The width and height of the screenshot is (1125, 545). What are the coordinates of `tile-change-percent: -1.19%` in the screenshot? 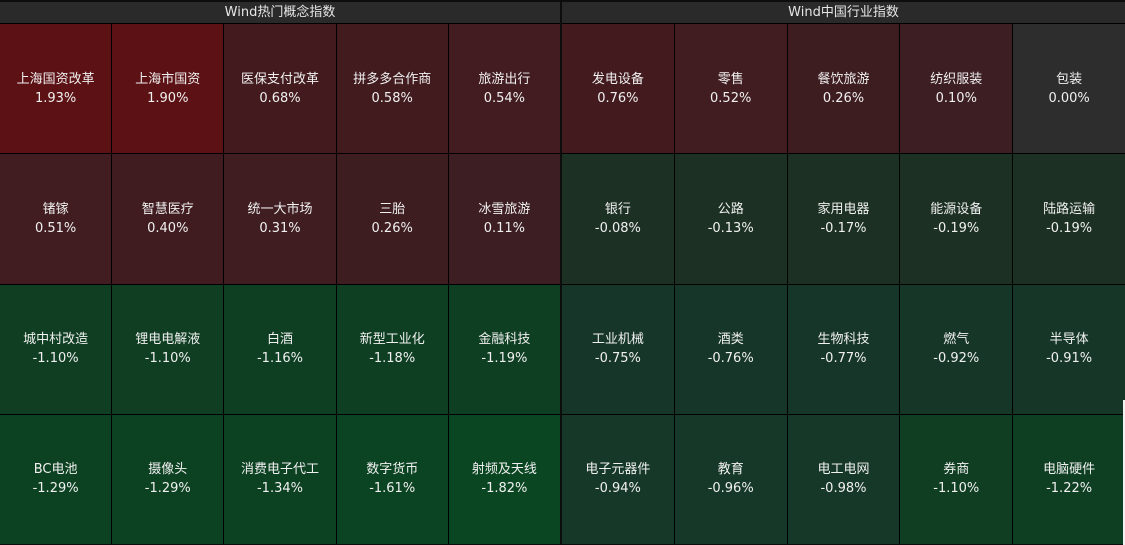 It's located at (504, 359).